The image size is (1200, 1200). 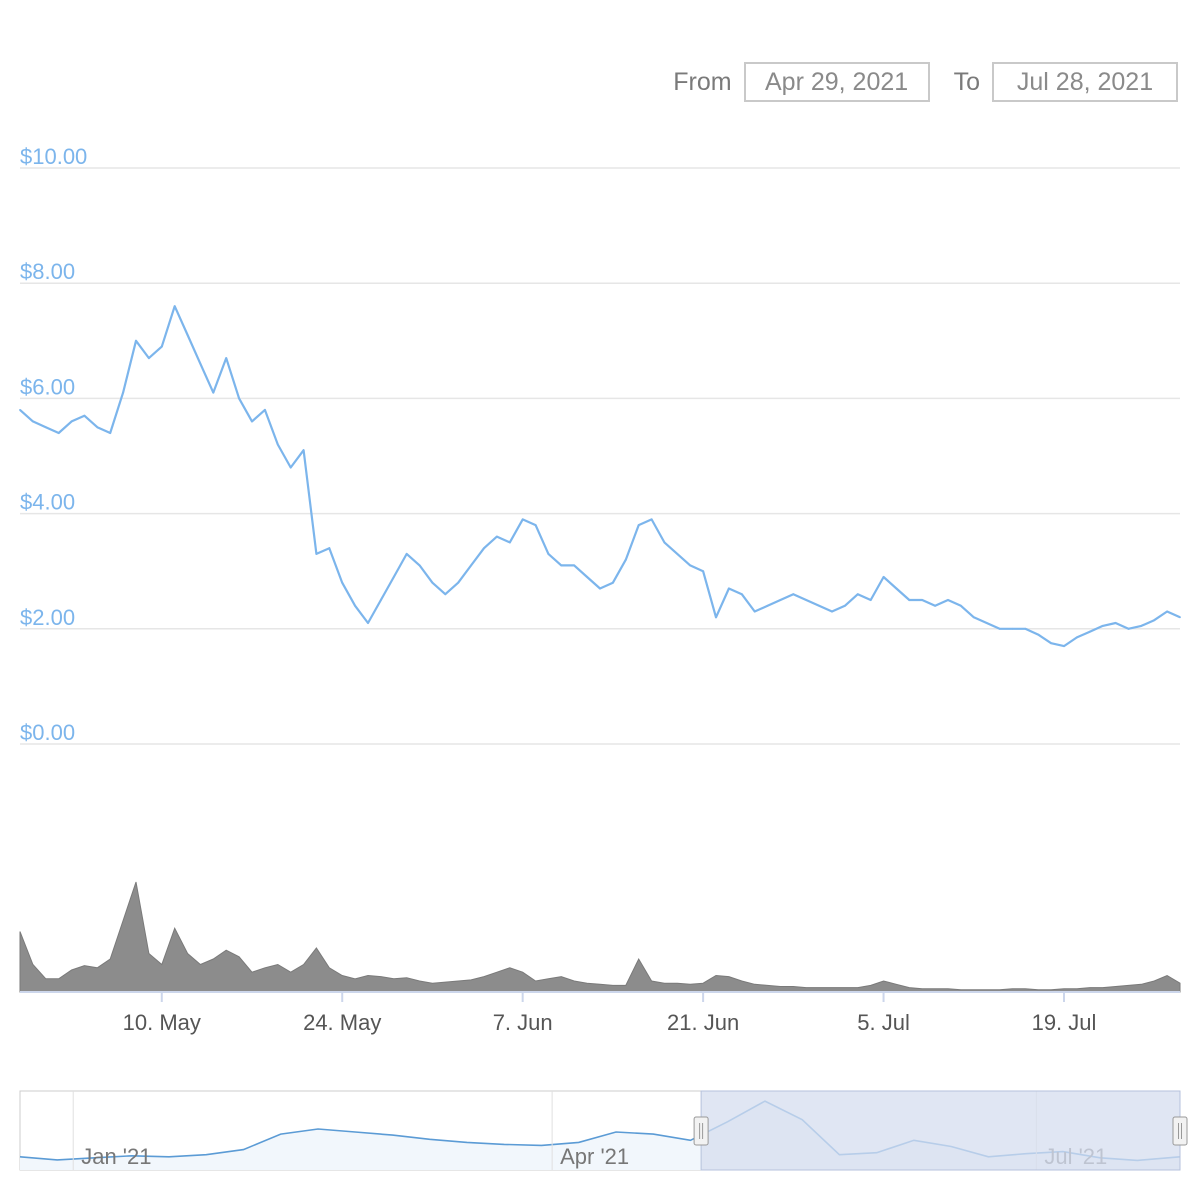 What do you see at coordinates (47, 386) in the screenshot?
I see `y-tick-label: $6.00` at bounding box center [47, 386].